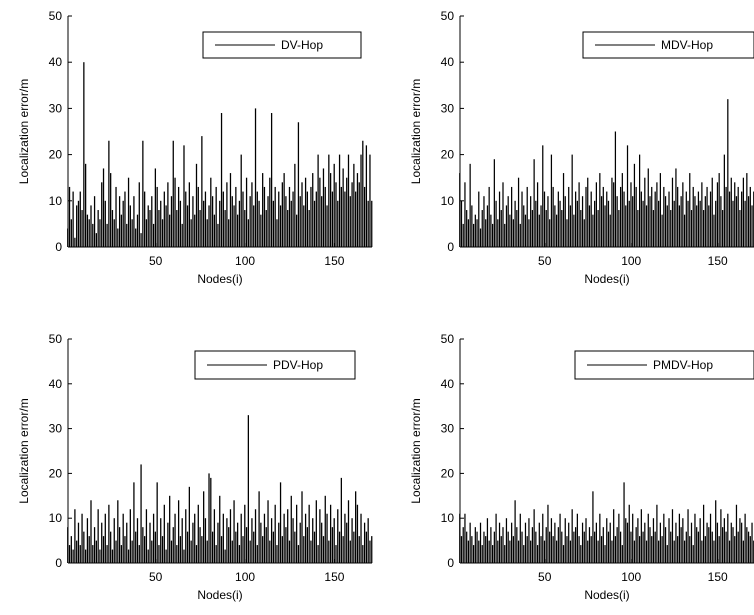  I want to click on legend-label: PDV-Hop, so click(298, 365).